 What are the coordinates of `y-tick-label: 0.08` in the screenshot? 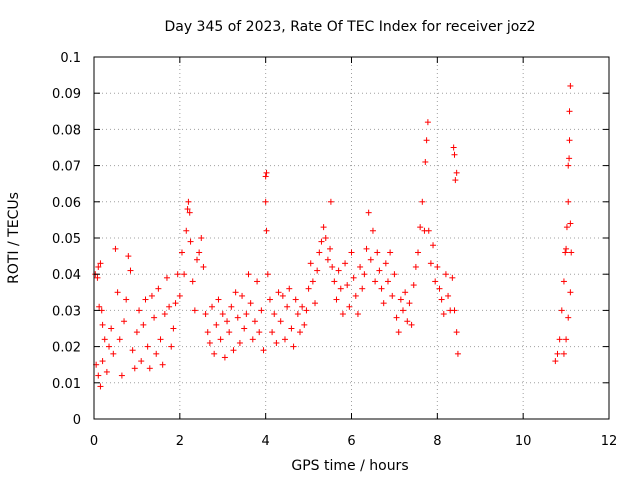 It's located at (66, 130).